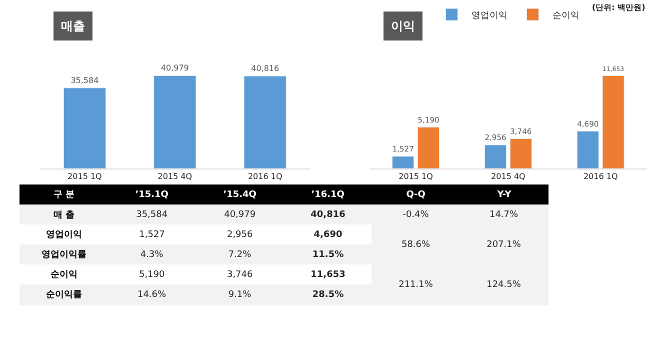 The image size is (660, 350). I want to click on chart-title: 매출, so click(73, 26).